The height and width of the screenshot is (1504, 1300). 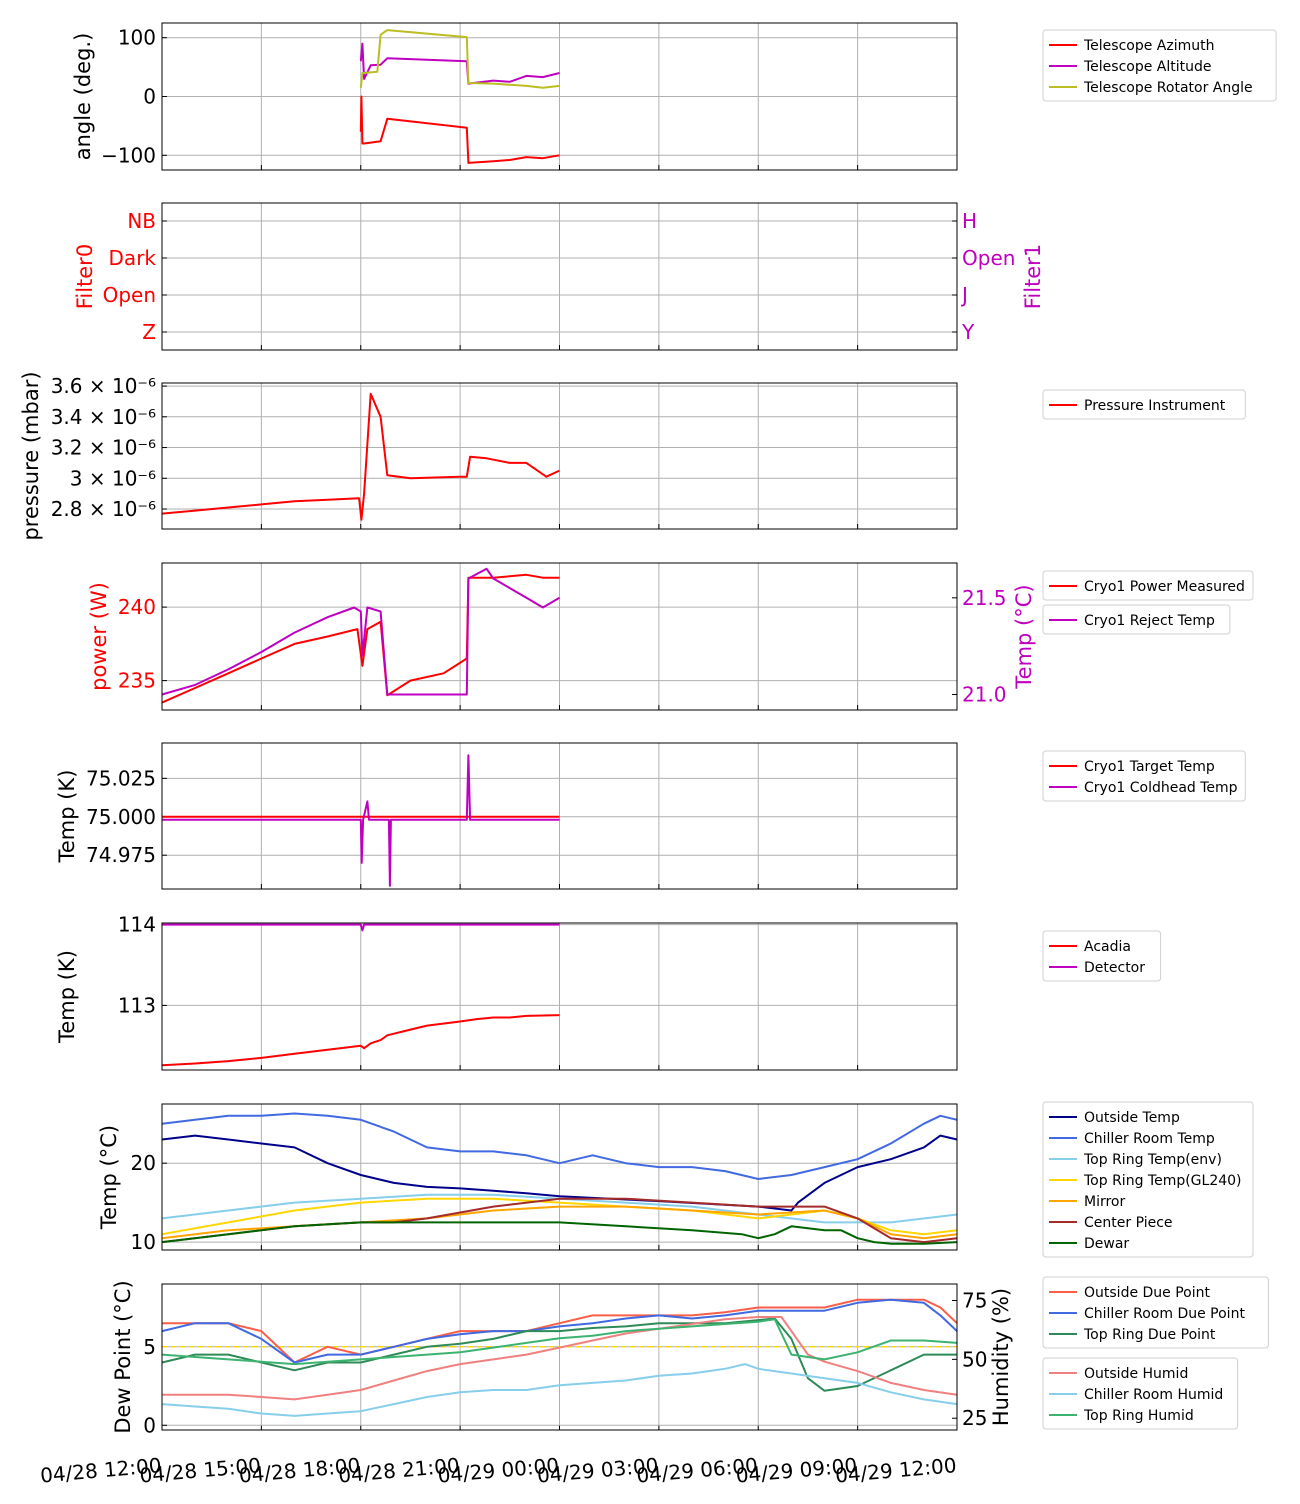 What do you see at coordinates (1024, 636) in the screenshot?
I see `y-axis-label-right: Temp (°C)` at bounding box center [1024, 636].